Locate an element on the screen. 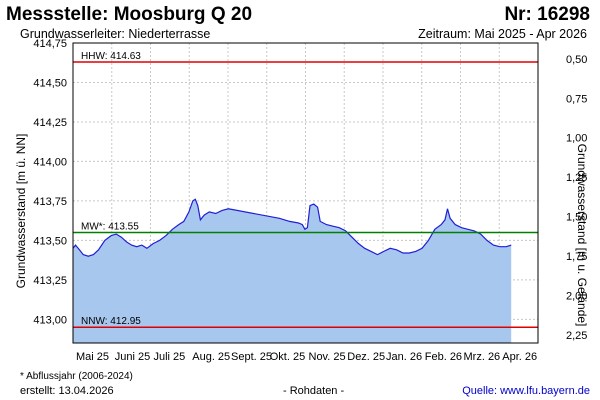 The height and width of the screenshot is (400, 600). y2-tick-label: 1,50 is located at coordinates (576, 218).